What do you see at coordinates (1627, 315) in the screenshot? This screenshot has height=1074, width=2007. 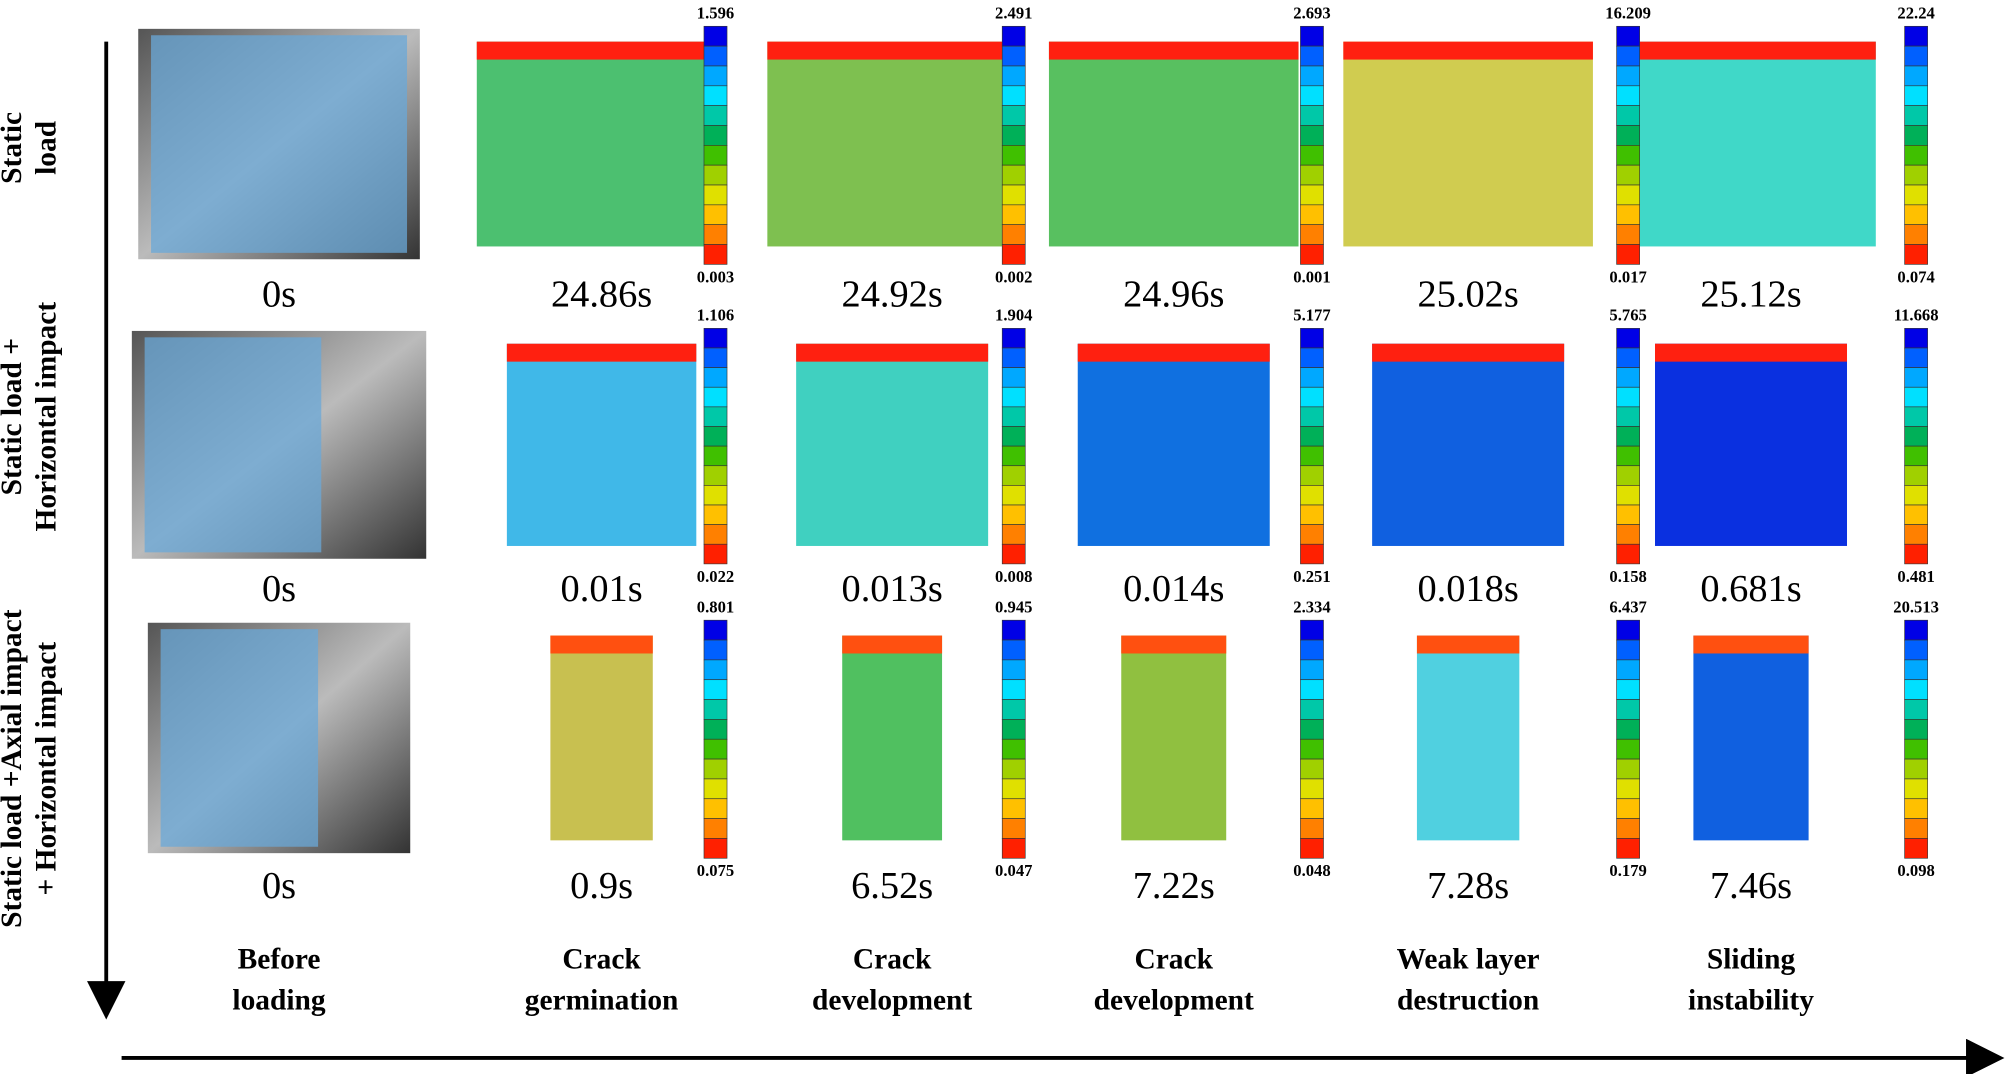 I see `colorbar-max: 5.765` at bounding box center [1627, 315].